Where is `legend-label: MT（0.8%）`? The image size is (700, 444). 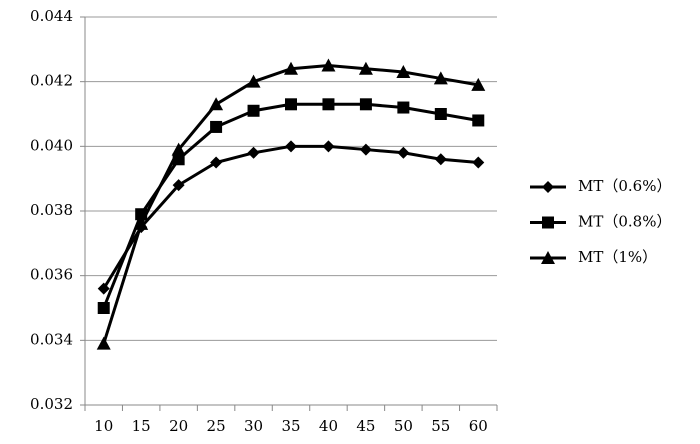 legend-label: MT（0.8%） is located at coordinates (624, 222).